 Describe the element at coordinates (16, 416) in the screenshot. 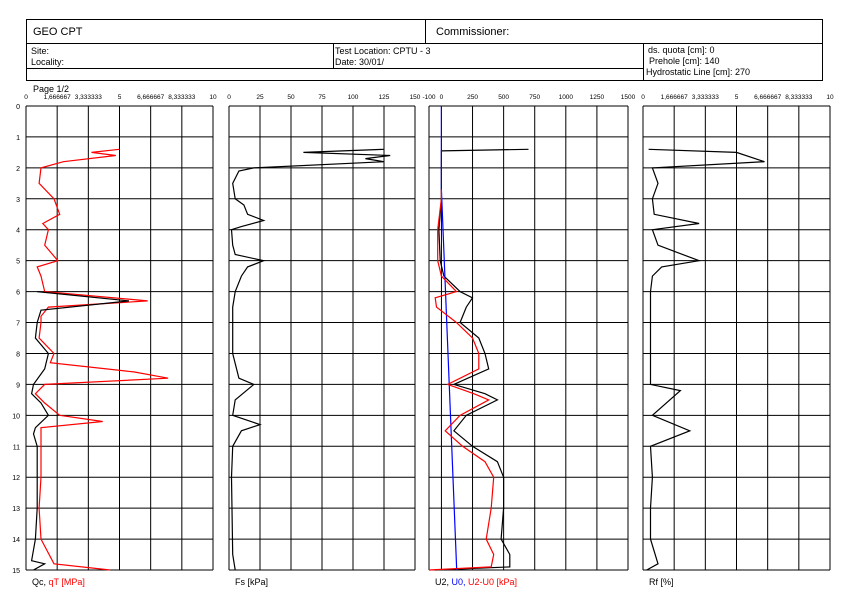

I see `depth-tick-label: 10` at that location.